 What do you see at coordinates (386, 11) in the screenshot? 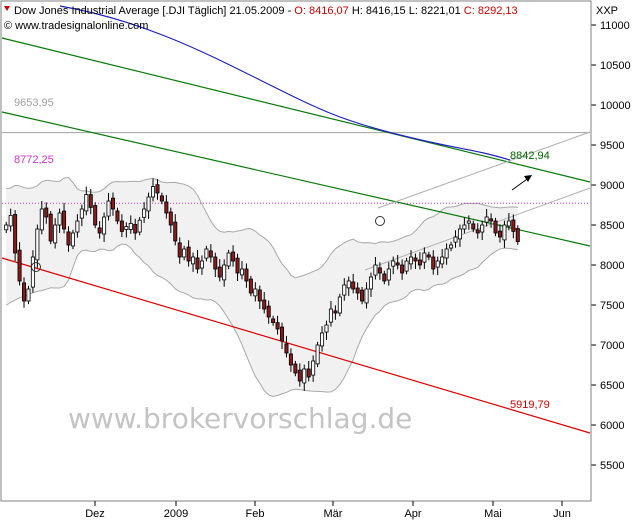
I see `high-value: 8416,15` at bounding box center [386, 11].